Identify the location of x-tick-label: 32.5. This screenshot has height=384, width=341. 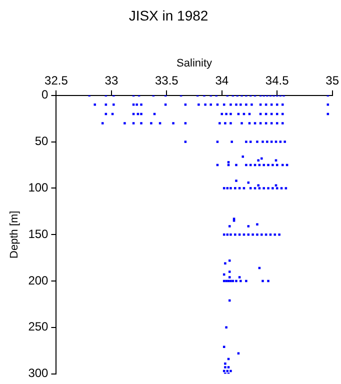
(56, 81).